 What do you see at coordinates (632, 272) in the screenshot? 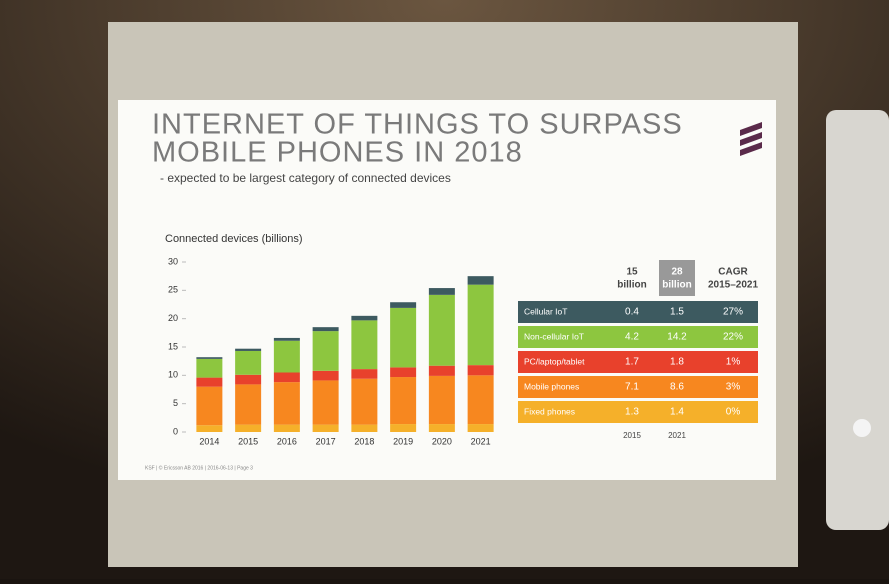
I see `column-header: 15` at bounding box center [632, 272].